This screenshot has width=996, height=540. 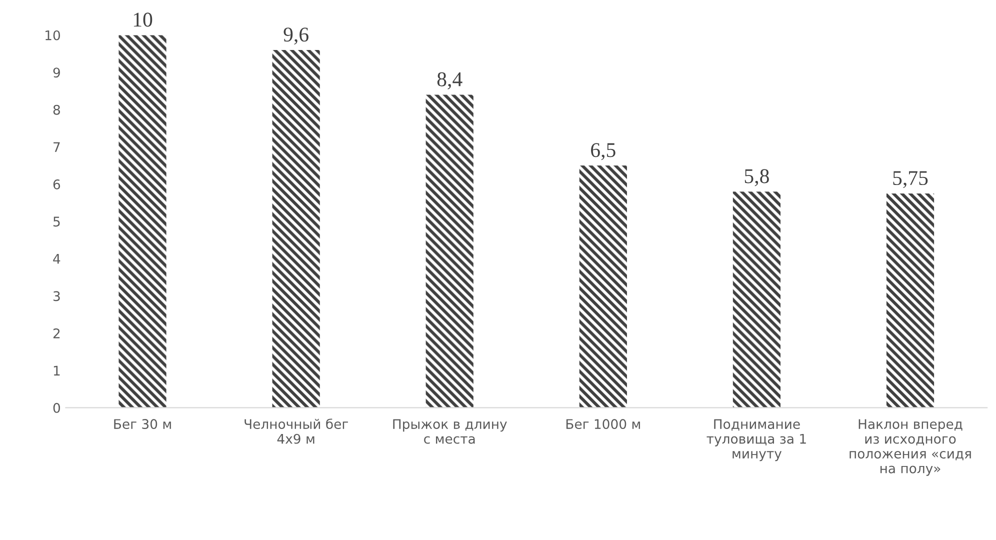 I want to click on data-label: 8,4, so click(x=449, y=81).